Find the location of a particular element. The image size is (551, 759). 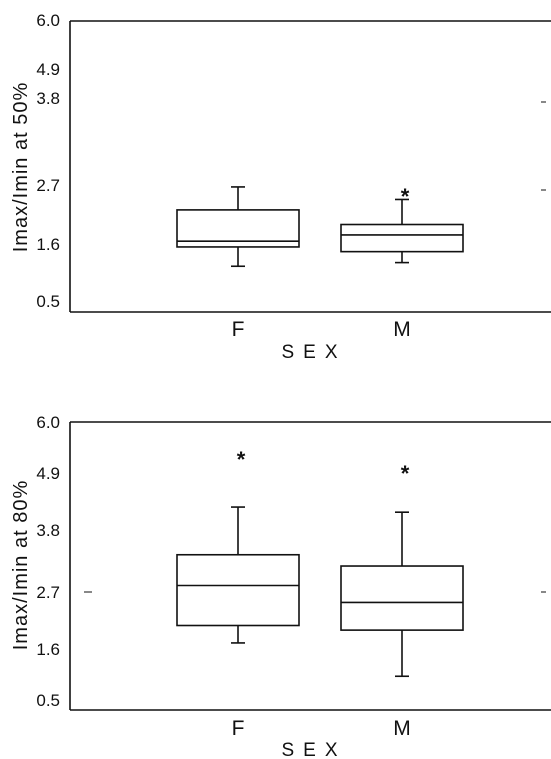

y-axis-label: Imax/Imin at 80% is located at coordinates (21, 565).